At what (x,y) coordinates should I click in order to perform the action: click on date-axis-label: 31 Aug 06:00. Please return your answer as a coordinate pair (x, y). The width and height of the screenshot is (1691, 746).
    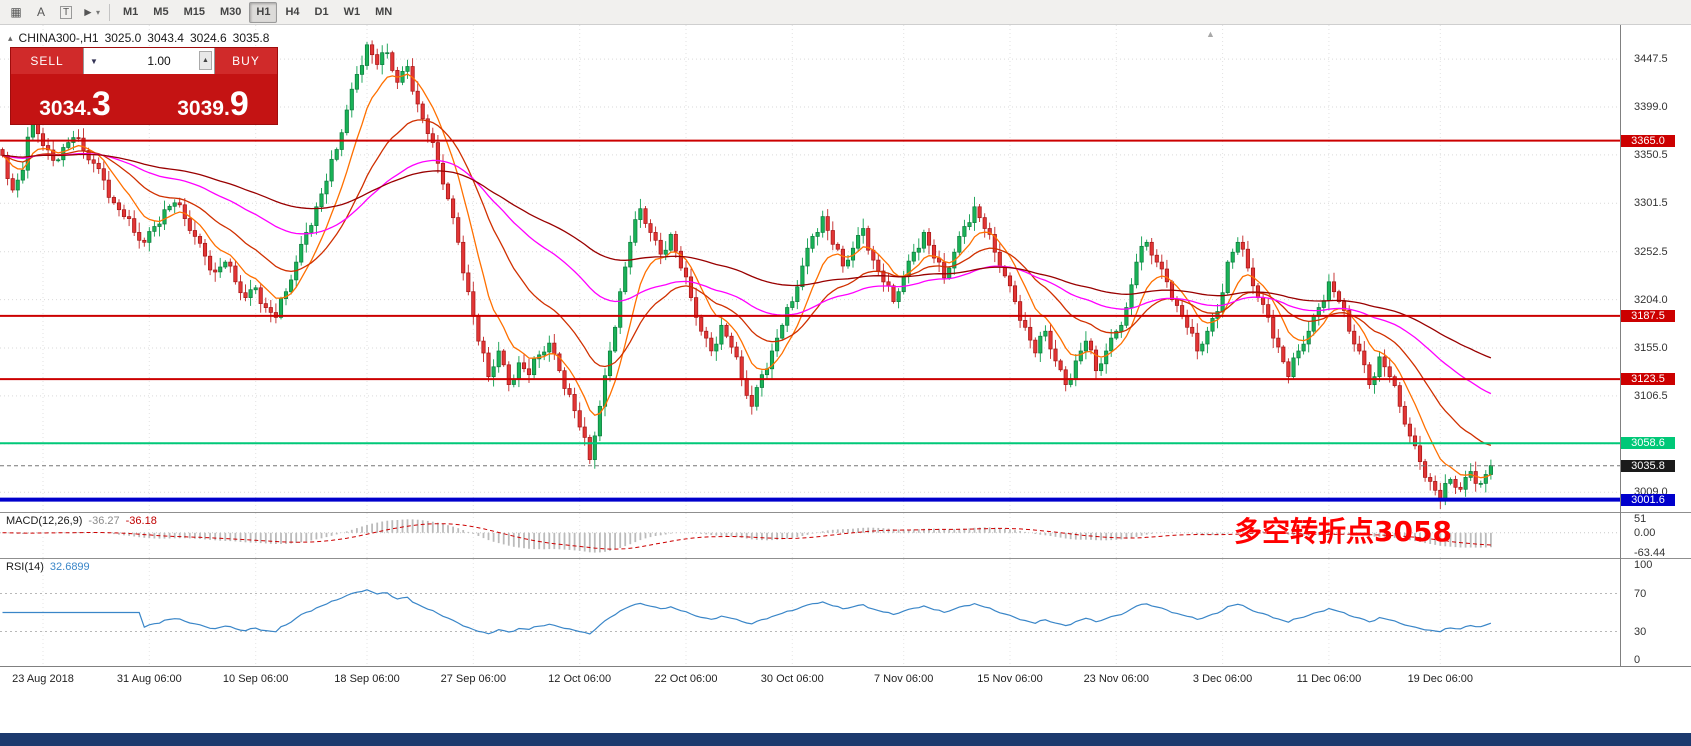
    Looking at the image, I should click on (149, 679).